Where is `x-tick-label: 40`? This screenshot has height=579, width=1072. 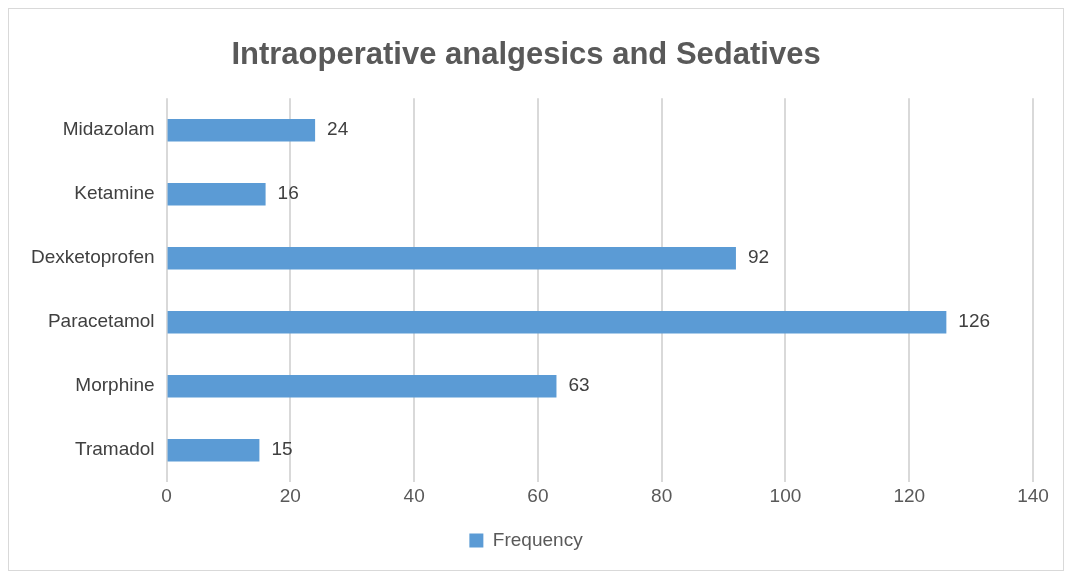
x-tick-label: 40 is located at coordinates (414, 495).